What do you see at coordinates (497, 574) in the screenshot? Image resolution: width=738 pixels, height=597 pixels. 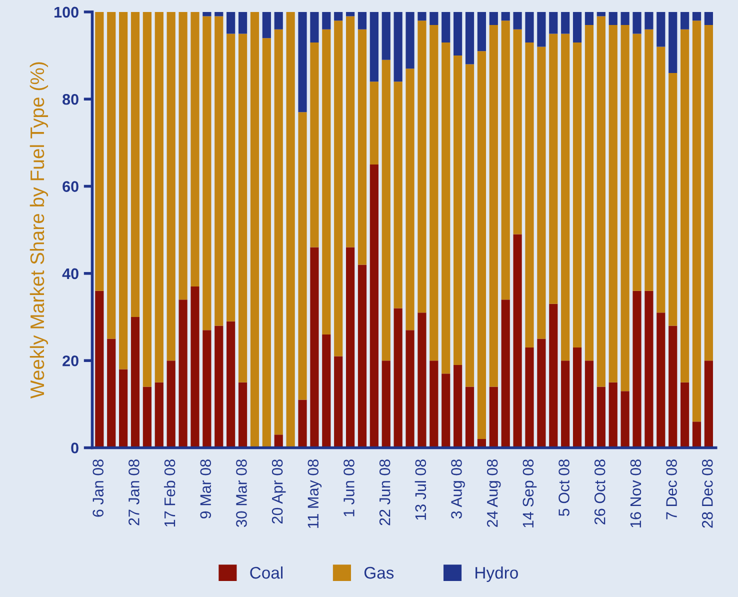 I see `legend-label: Hydro` at bounding box center [497, 574].